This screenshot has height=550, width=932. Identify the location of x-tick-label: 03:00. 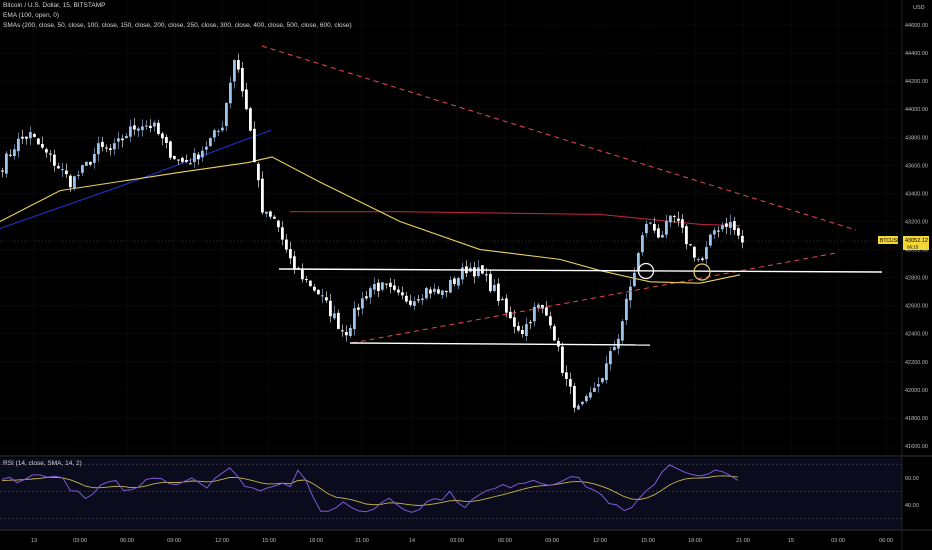
(838, 541).